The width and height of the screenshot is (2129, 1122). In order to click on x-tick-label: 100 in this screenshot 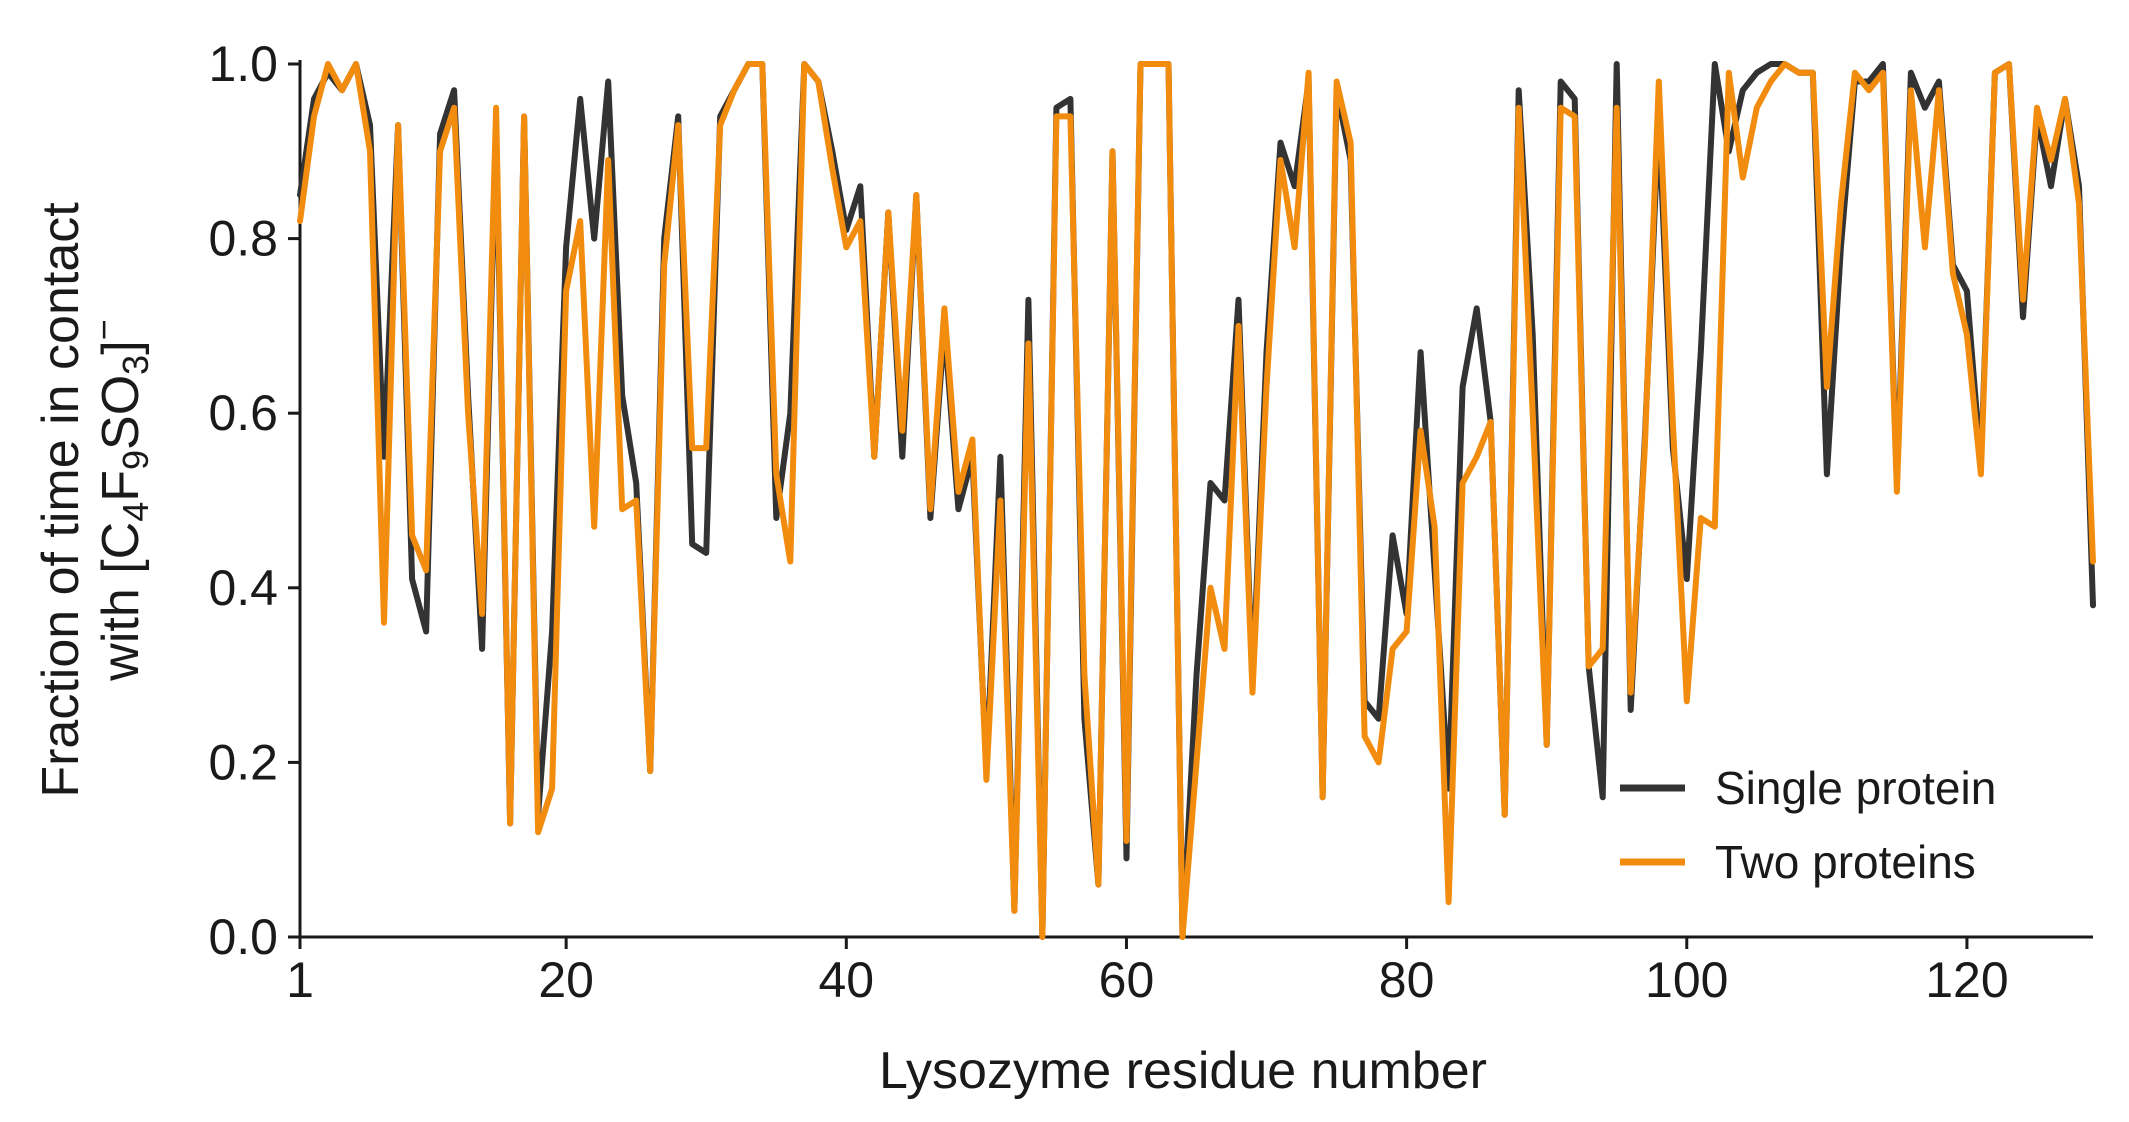, I will do `click(1686, 980)`.